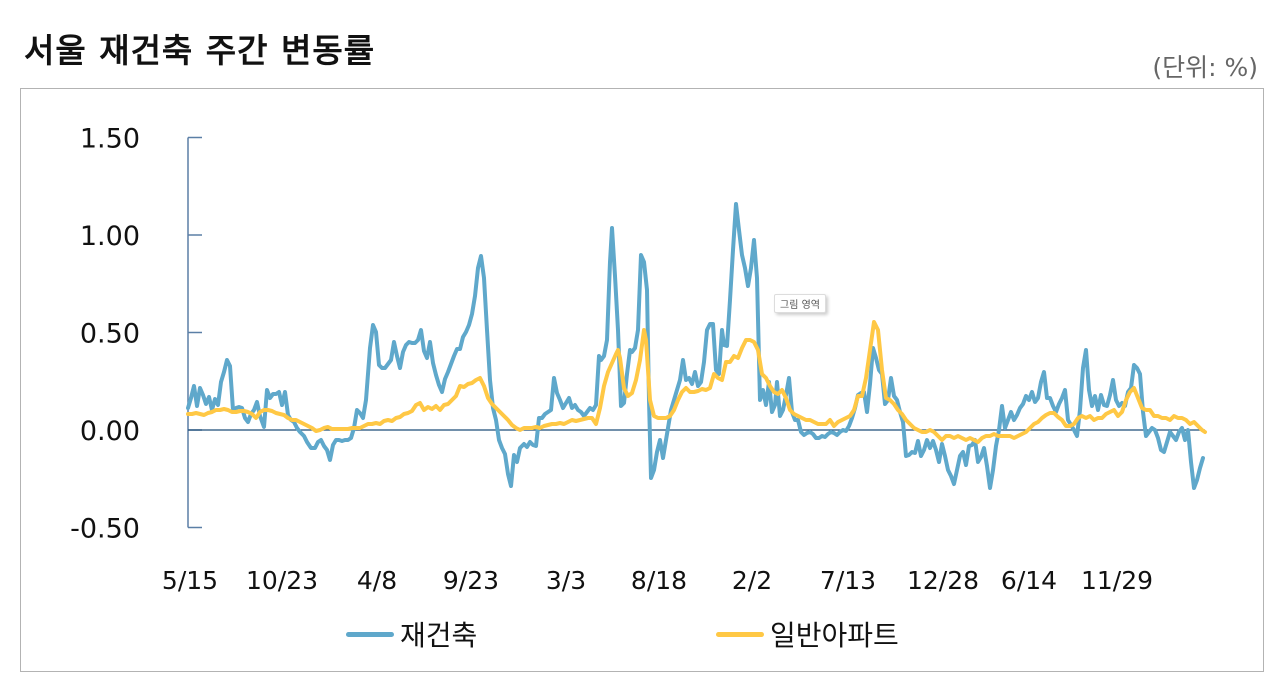 The image size is (1280, 688). Describe the element at coordinates (110, 139) in the screenshot. I see `y-tick-label: 1.50` at that location.